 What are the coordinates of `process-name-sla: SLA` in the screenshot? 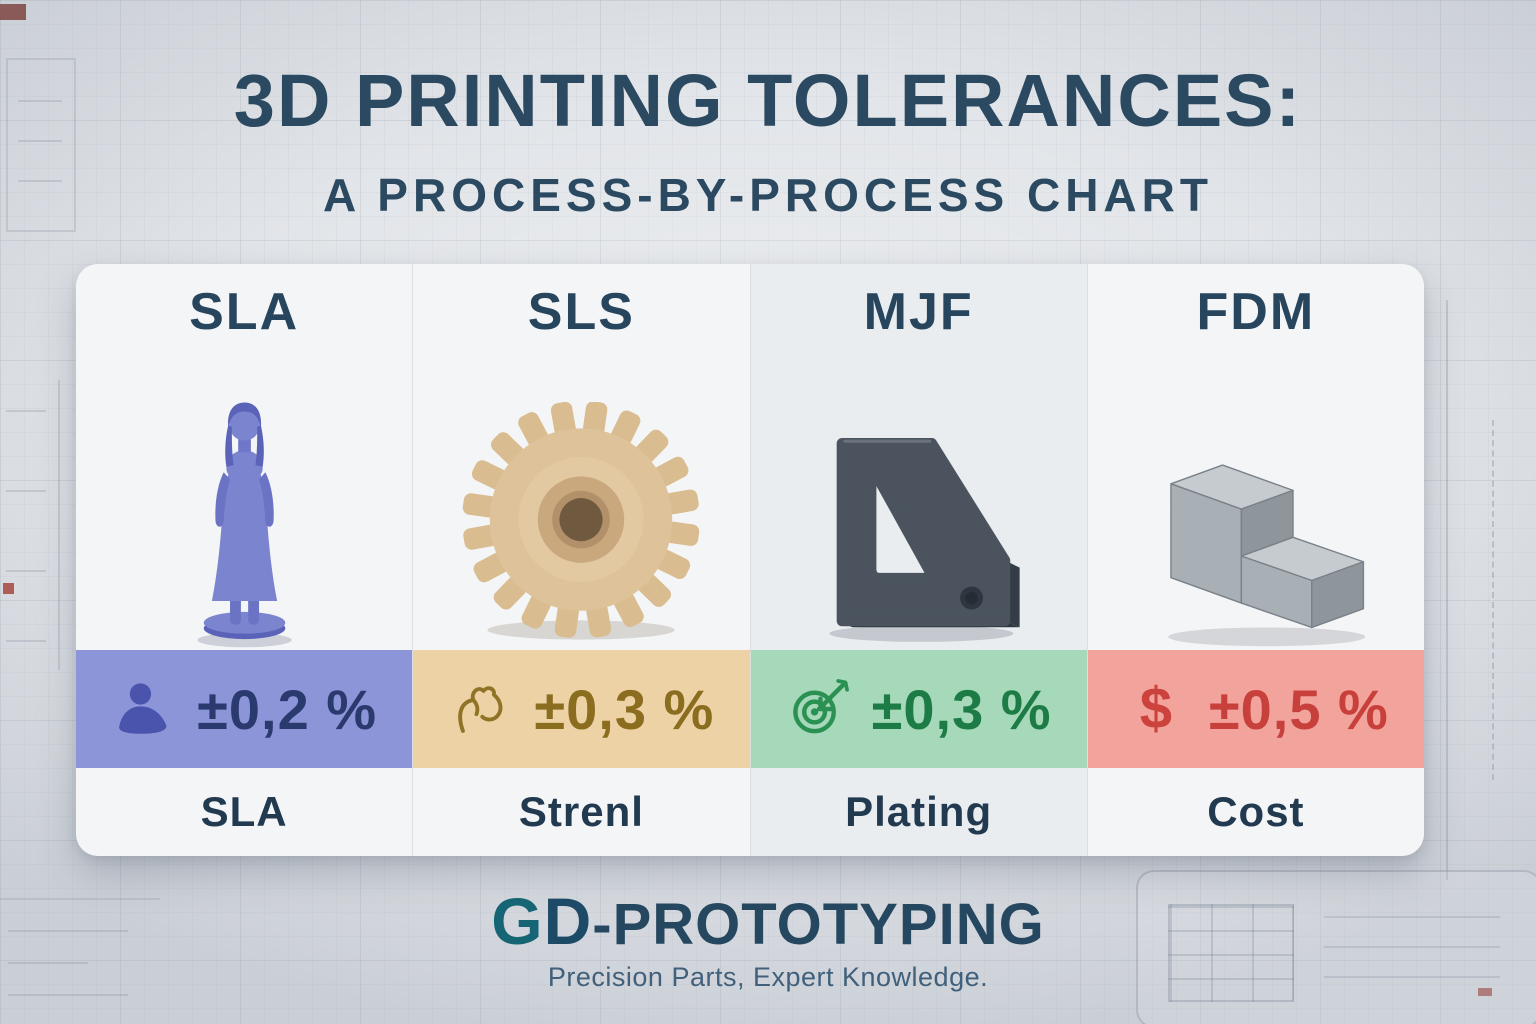 It's located at (244, 312).